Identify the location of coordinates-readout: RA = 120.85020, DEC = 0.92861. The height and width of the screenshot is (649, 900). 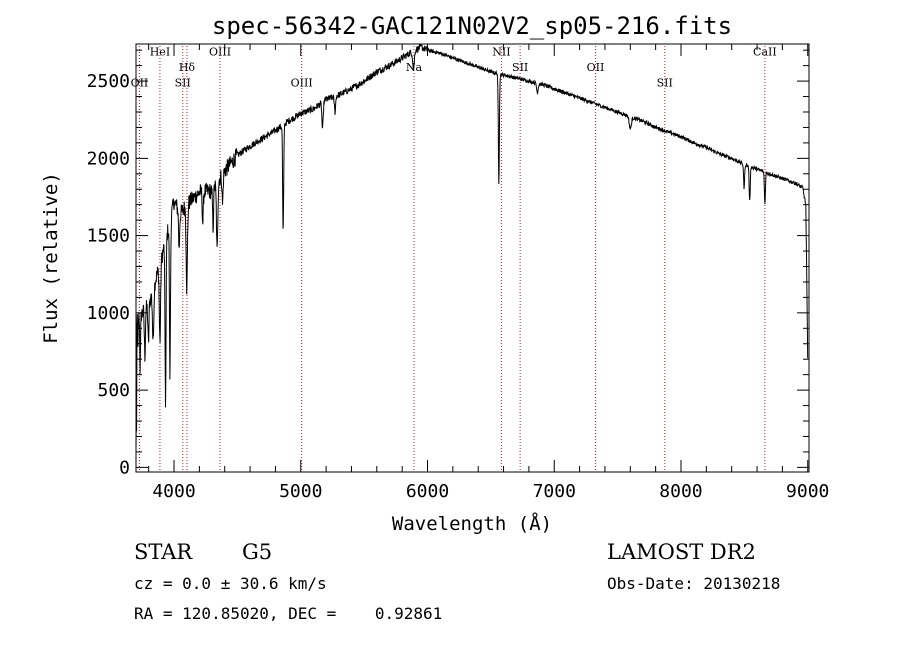
(288, 613).